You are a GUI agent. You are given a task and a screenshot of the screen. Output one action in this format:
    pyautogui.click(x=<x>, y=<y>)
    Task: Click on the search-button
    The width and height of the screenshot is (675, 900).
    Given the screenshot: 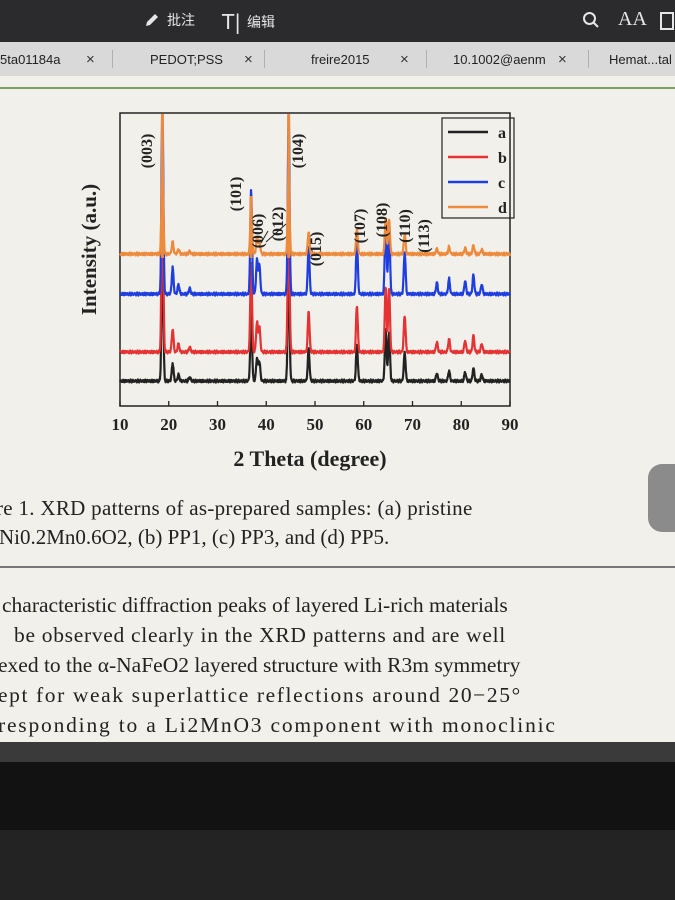 What is the action you would take?
    pyautogui.click(x=591, y=20)
    